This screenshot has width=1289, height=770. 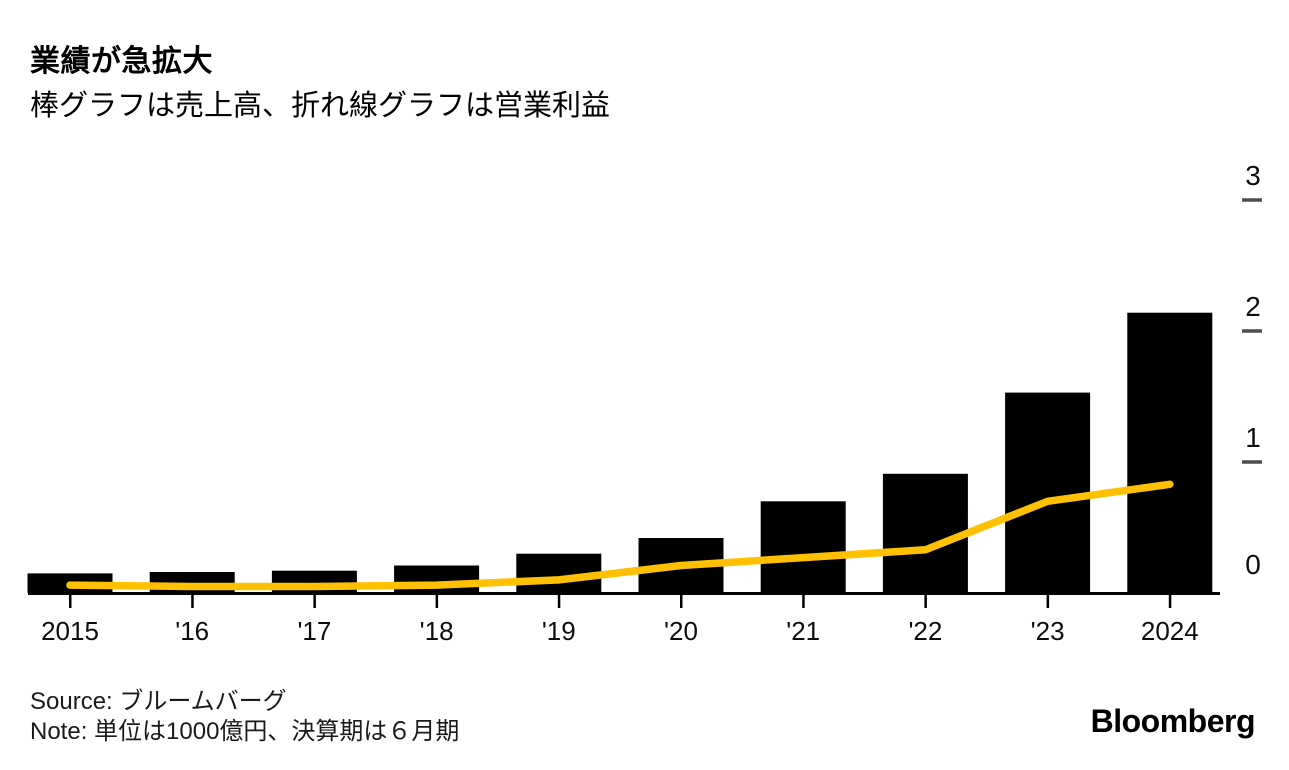 What do you see at coordinates (559, 601) in the screenshot?
I see `x-tick-'19` at bounding box center [559, 601].